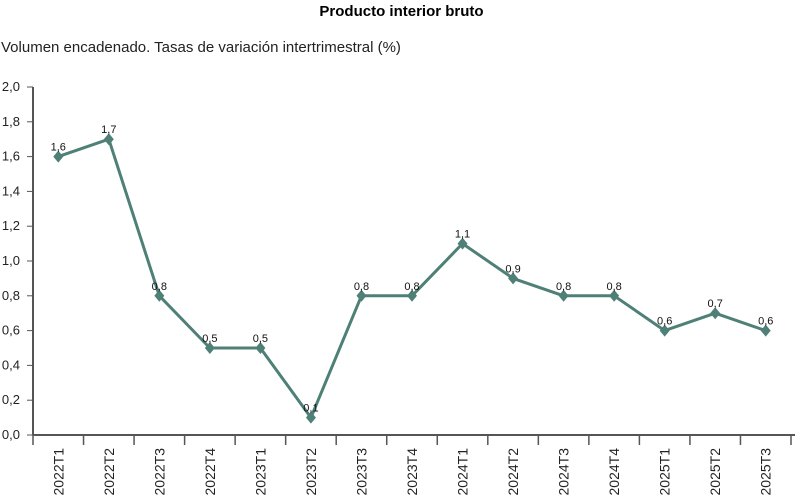 The height and width of the screenshot is (500, 803). Describe the element at coordinates (11, 86) in the screenshot. I see `y-tick-label: 2,0` at that location.